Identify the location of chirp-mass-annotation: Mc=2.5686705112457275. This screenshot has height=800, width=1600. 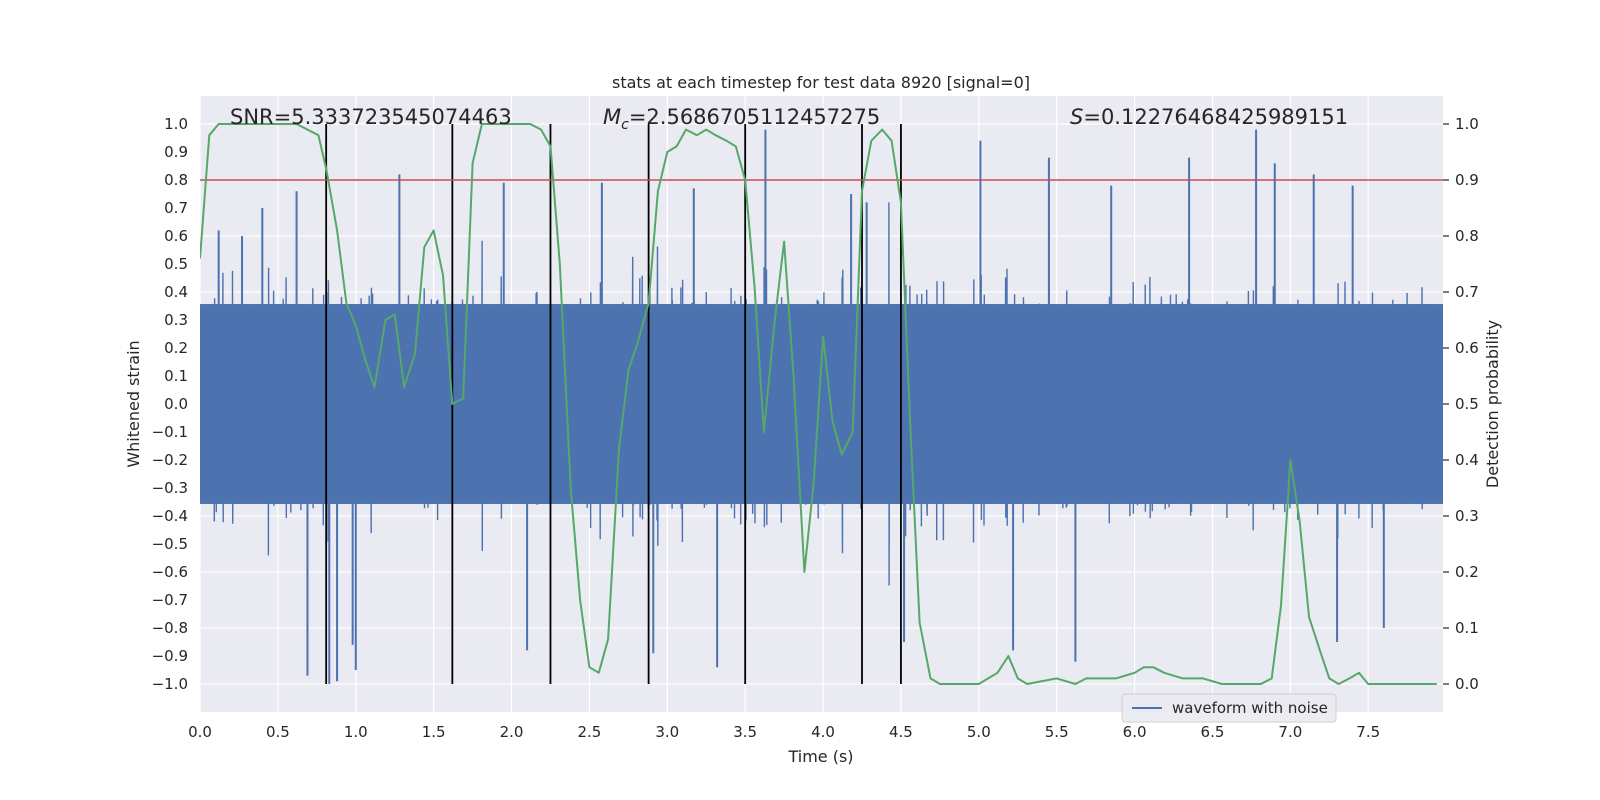
(741, 119).